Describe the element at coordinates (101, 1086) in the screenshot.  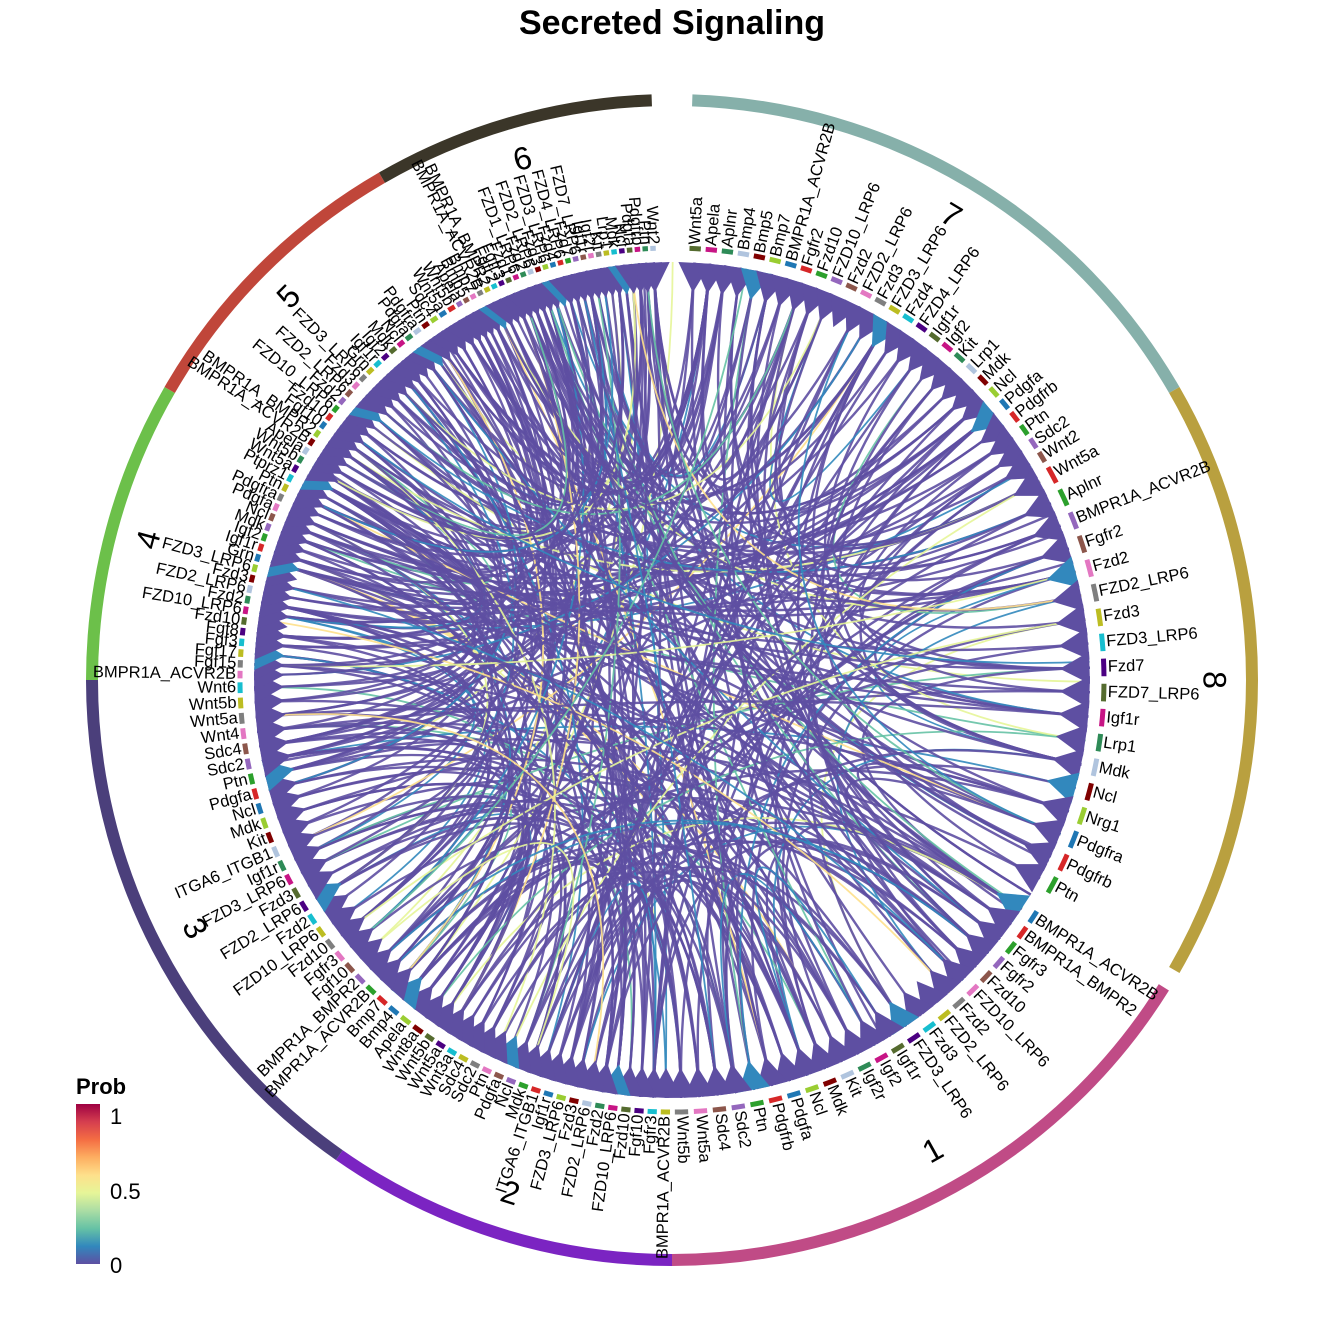
I see `legend-title: Prob` at that location.